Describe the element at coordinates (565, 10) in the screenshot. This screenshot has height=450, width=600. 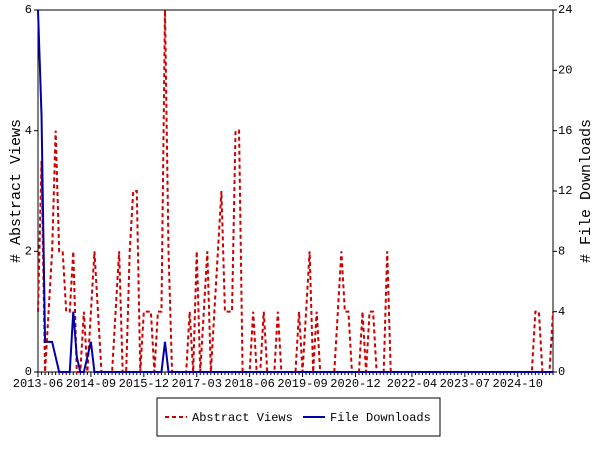
I see `y2-tick-label: 24` at that location.